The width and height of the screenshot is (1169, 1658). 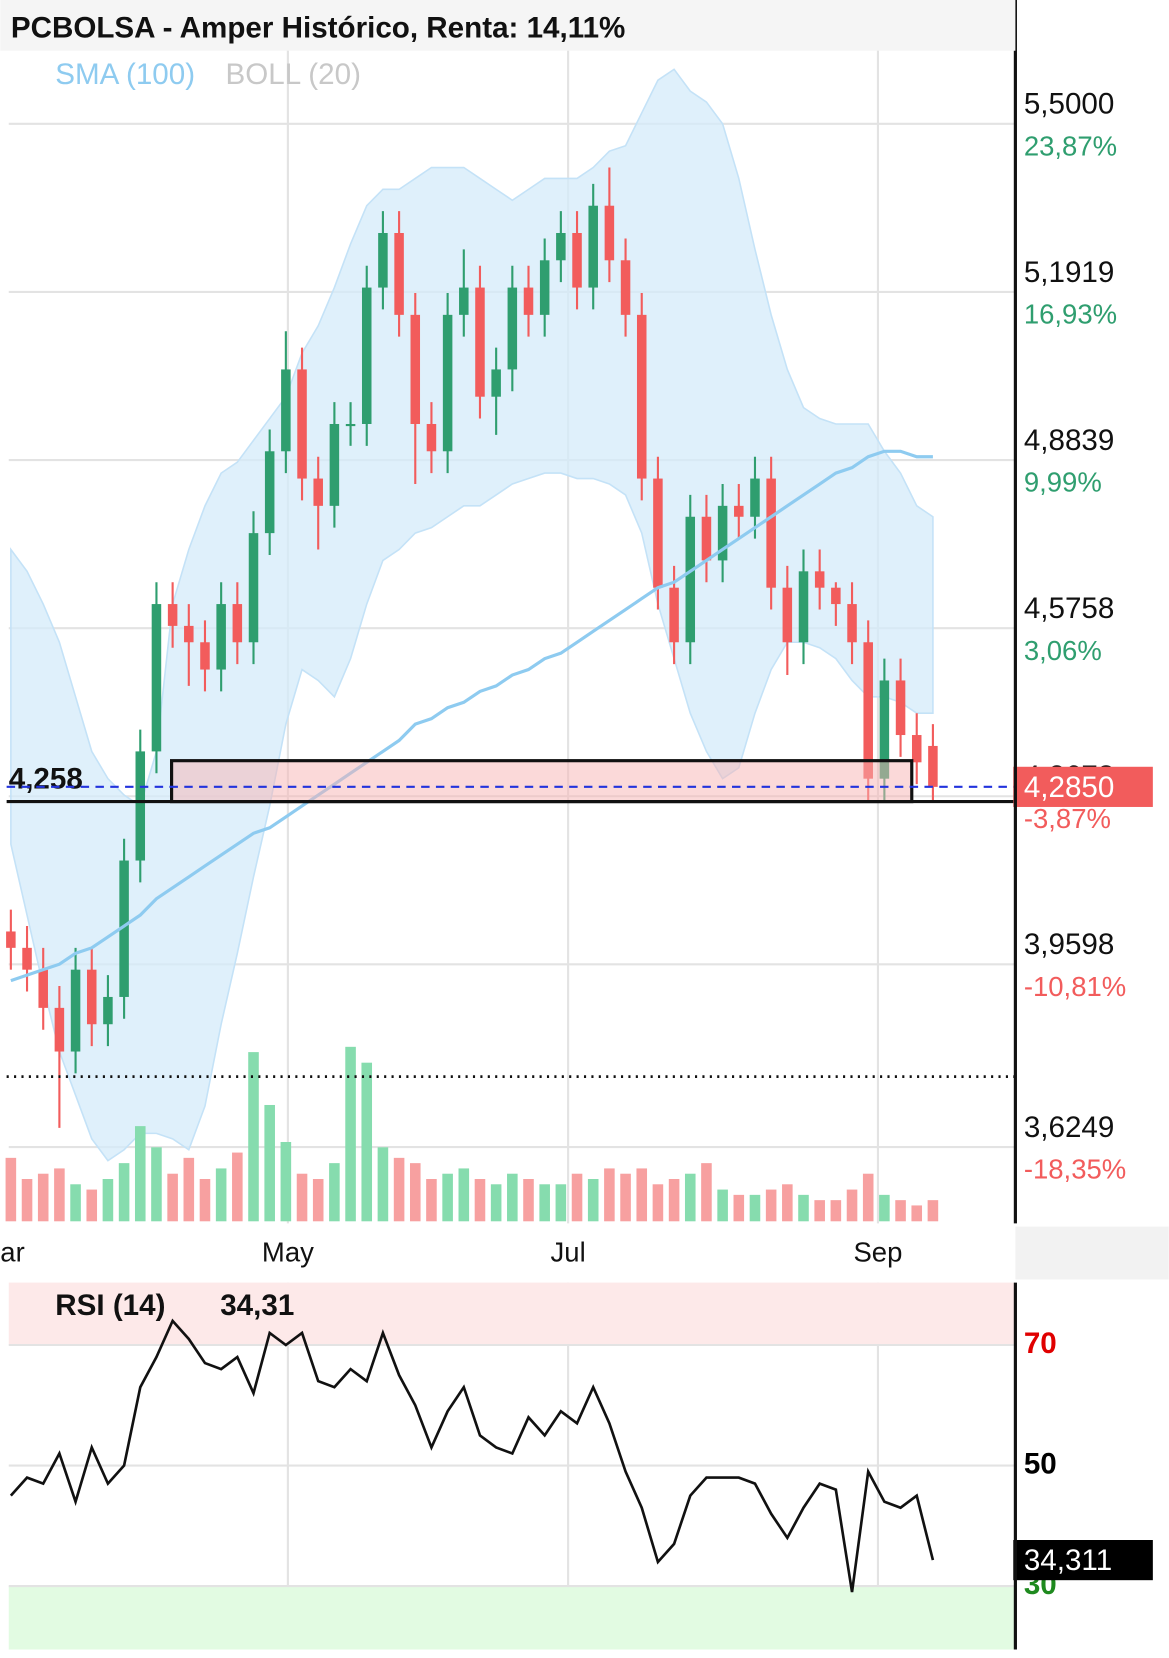 What do you see at coordinates (12, 1251) in the screenshot?
I see `x-tick-label: ar` at bounding box center [12, 1251].